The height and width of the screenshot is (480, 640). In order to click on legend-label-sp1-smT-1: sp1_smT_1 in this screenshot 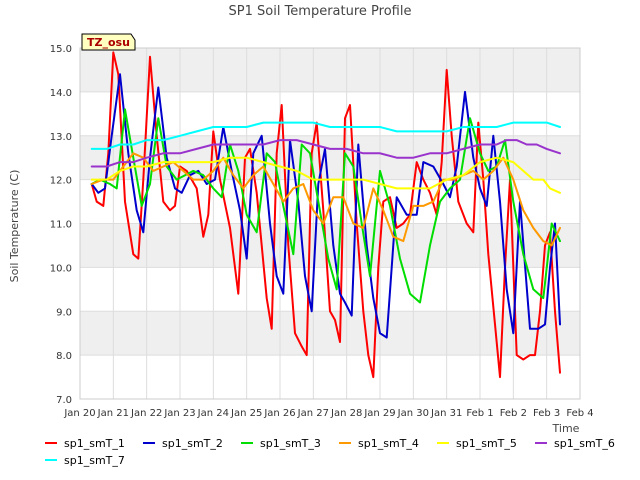, I will do `click(94, 443)`.